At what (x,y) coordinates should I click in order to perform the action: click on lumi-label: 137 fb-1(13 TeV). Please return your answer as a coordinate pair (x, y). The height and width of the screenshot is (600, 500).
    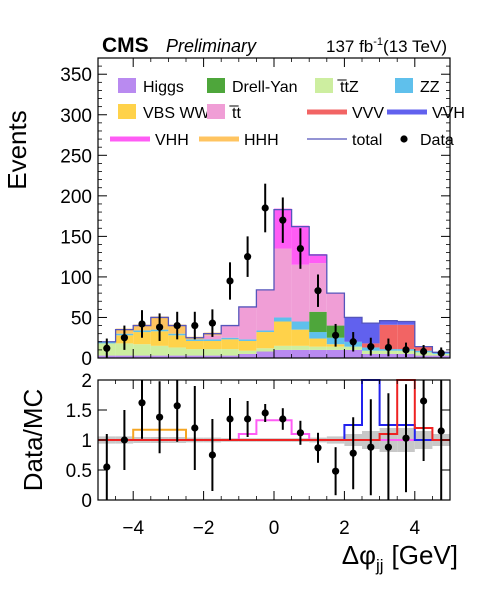
    Looking at the image, I should click on (386, 46).